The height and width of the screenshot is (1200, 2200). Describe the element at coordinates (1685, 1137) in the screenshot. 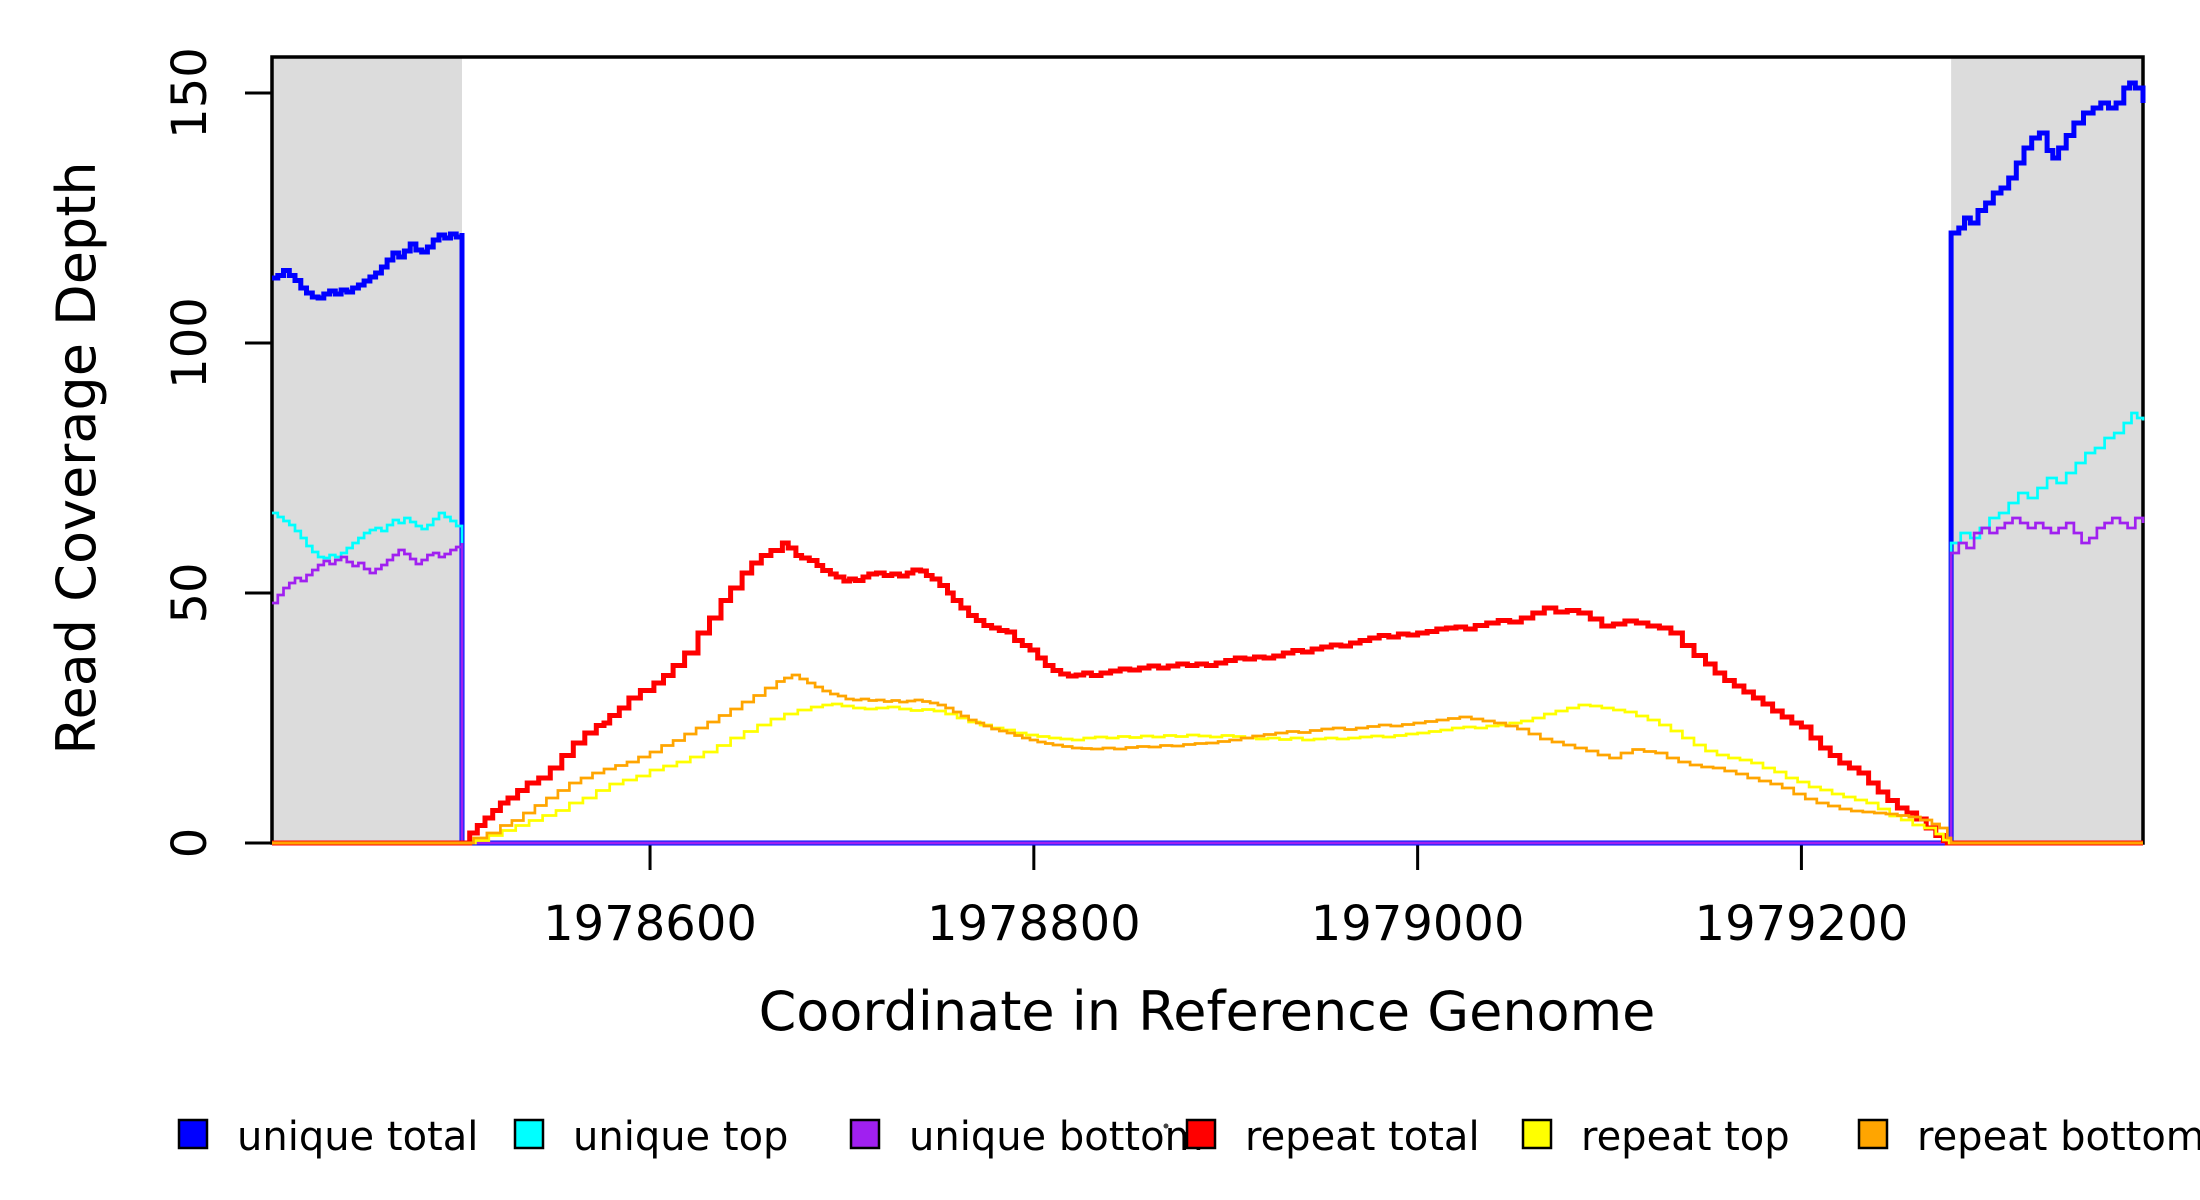

I see `legend-label-repeat-top: repeat top` at that location.